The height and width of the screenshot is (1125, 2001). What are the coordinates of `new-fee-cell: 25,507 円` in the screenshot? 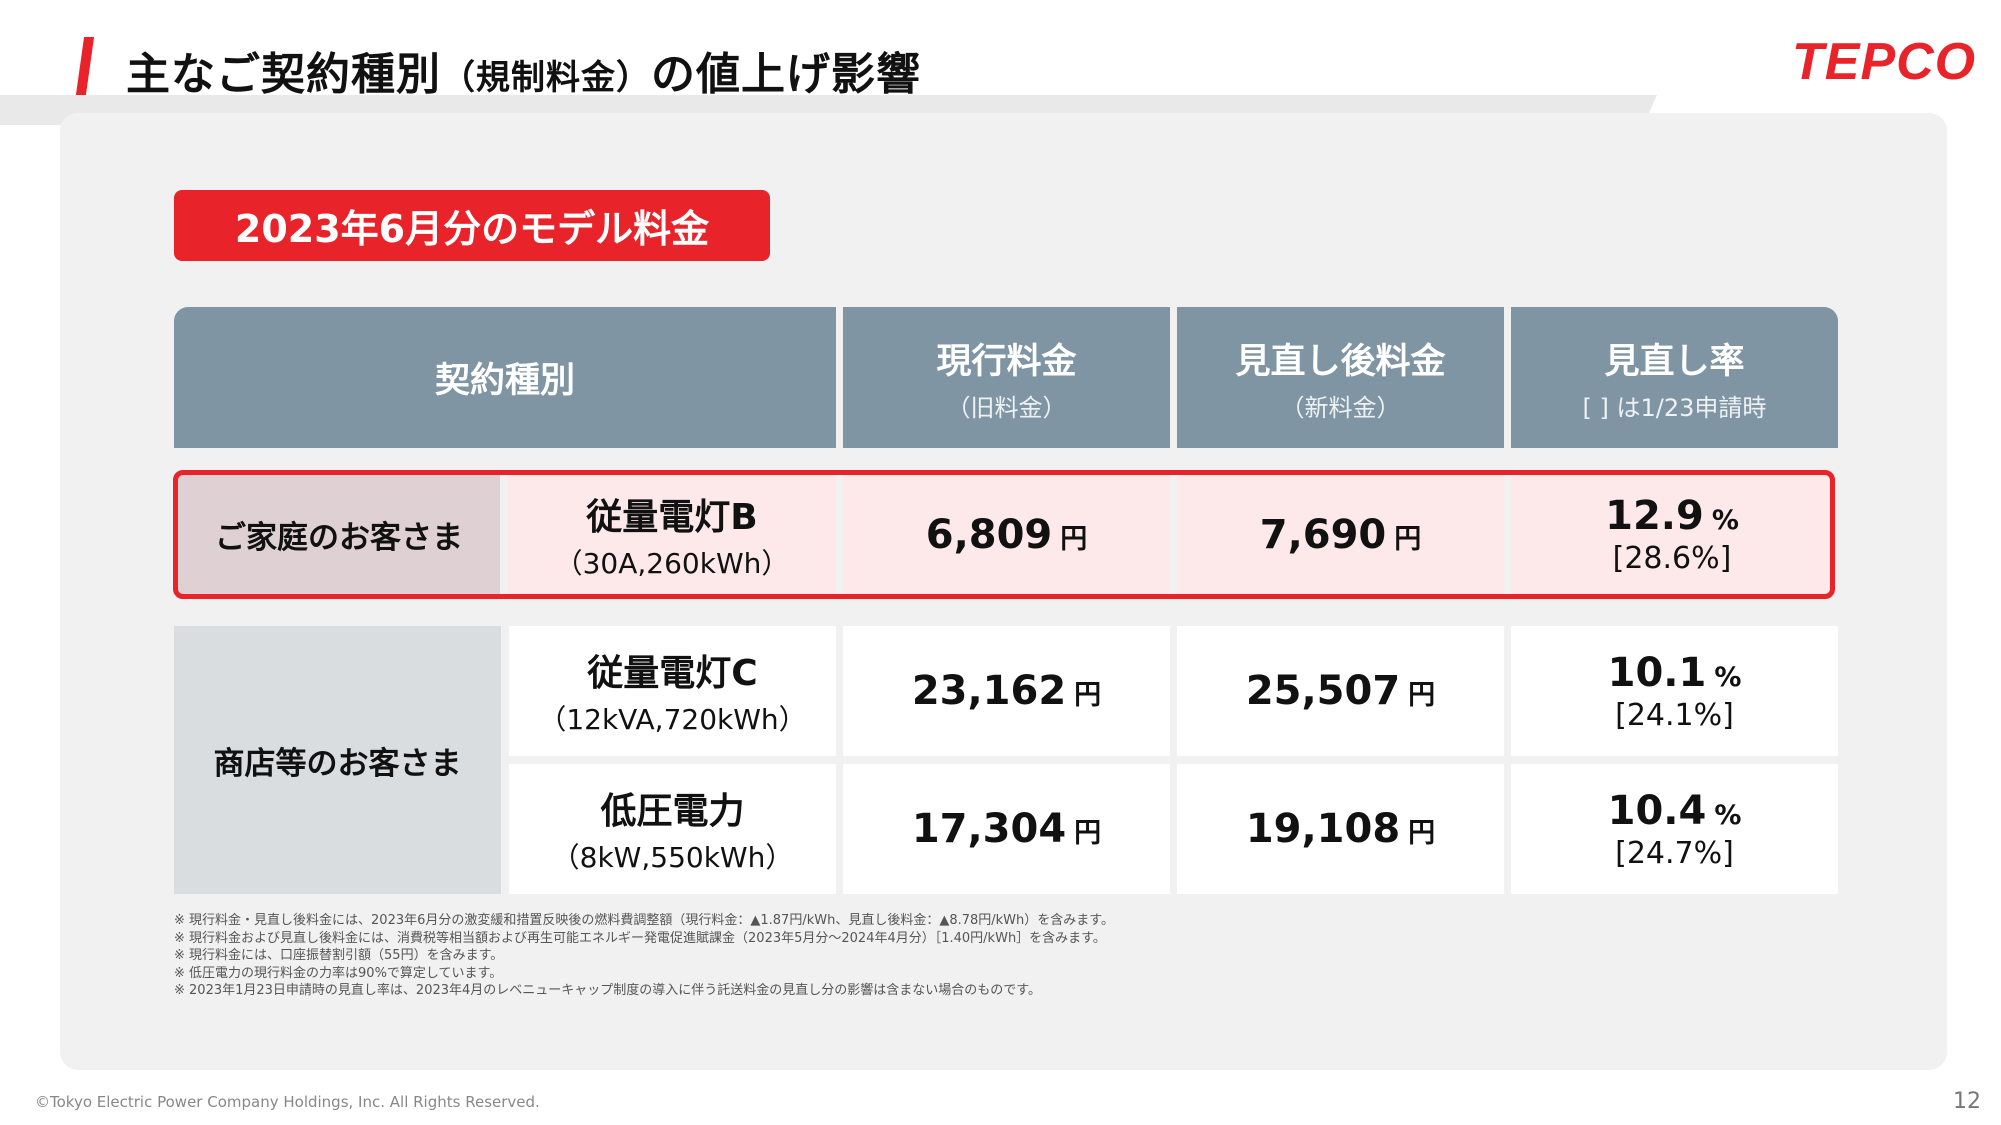 It's located at (1340, 691).